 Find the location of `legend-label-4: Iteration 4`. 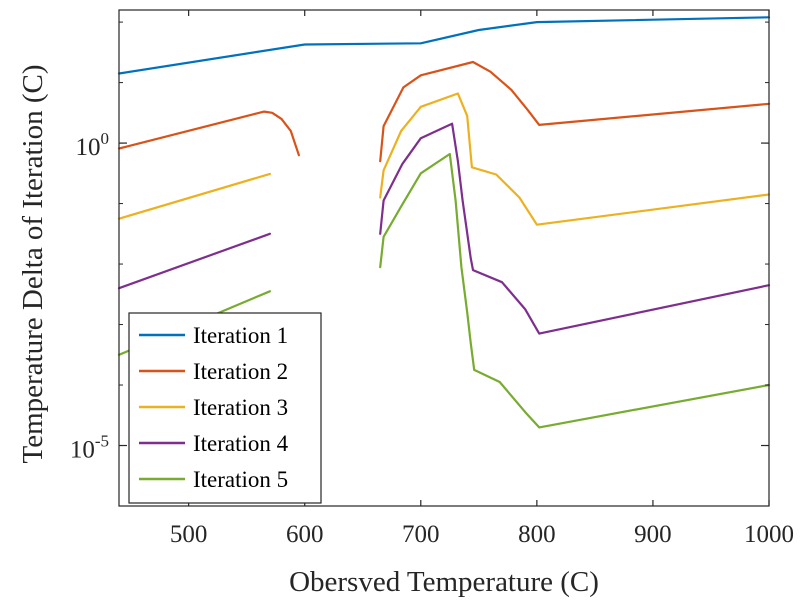

legend-label-4: Iteration 4 is located at coordinates (241, 443).